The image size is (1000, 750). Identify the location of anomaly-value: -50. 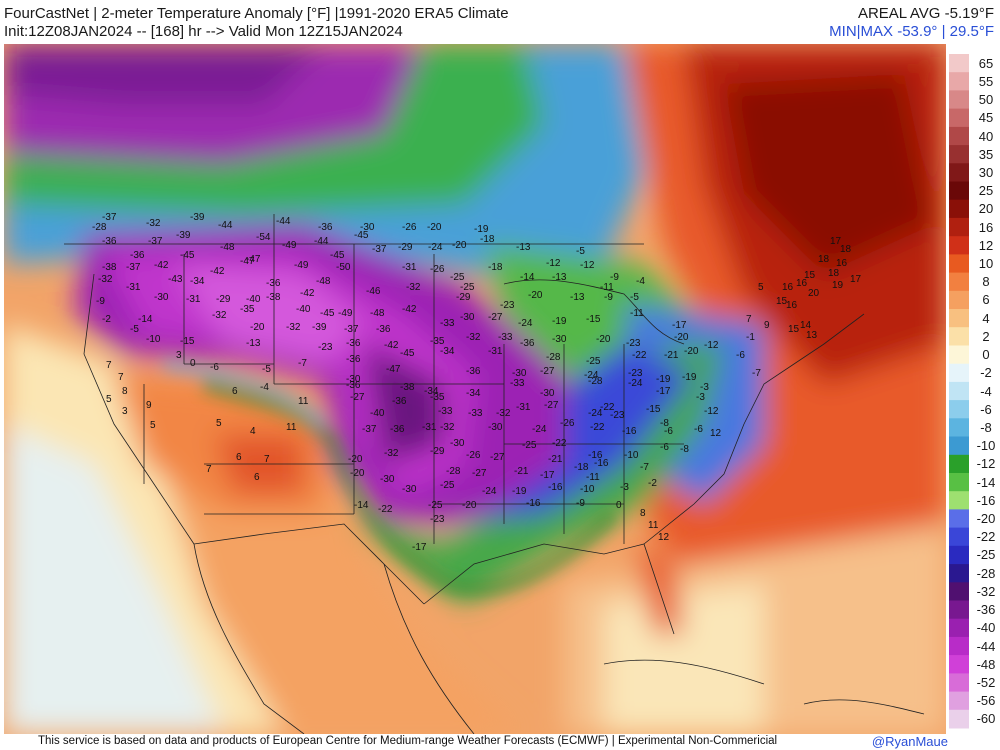
(343, 267).